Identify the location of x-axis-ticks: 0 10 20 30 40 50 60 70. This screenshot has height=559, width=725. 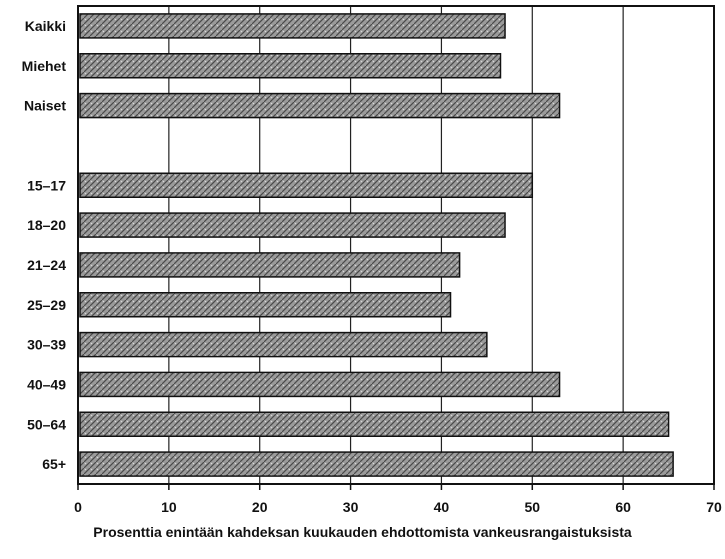
(398, 499).